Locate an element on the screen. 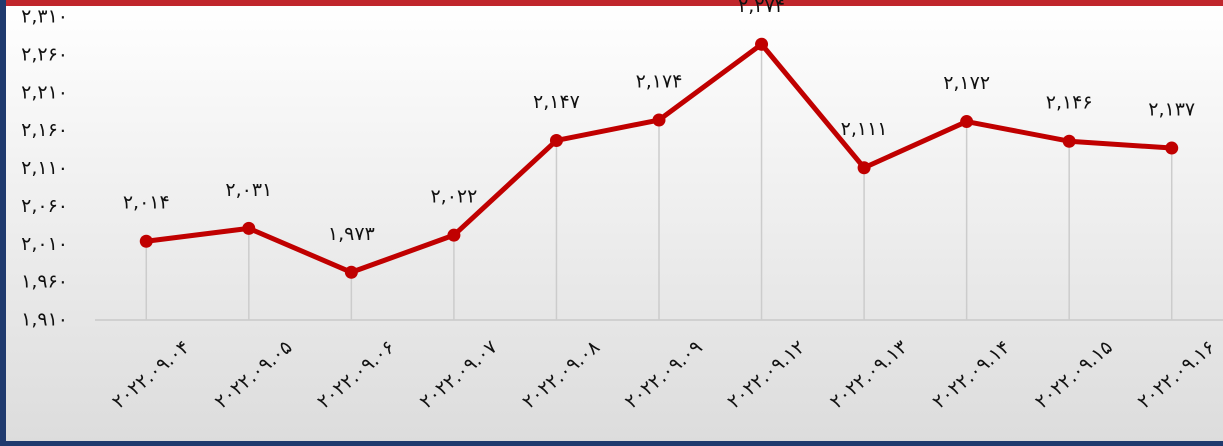 The width and height of the screenshot is (1223, 446). y-tick-label: ۲,۰۱۰ is located at coordinates (44, 244).